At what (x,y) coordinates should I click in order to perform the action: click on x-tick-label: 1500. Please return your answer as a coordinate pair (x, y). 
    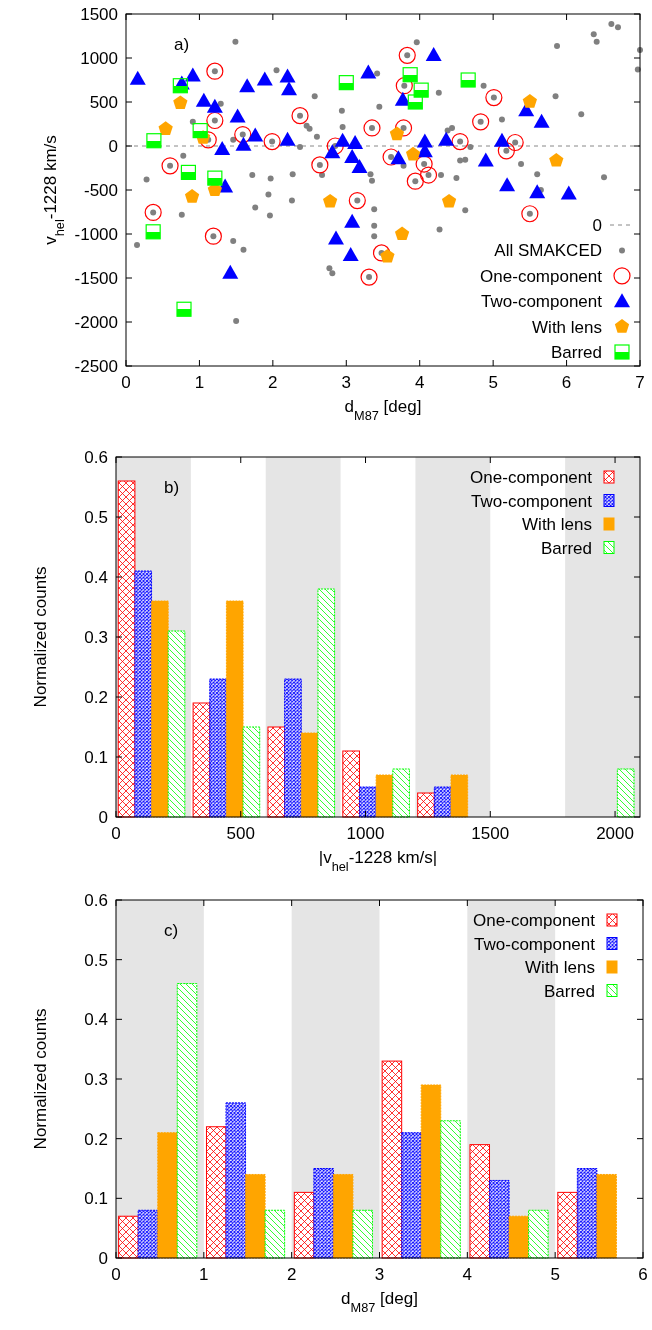
    Looking at the image, I should click on (490, 833).